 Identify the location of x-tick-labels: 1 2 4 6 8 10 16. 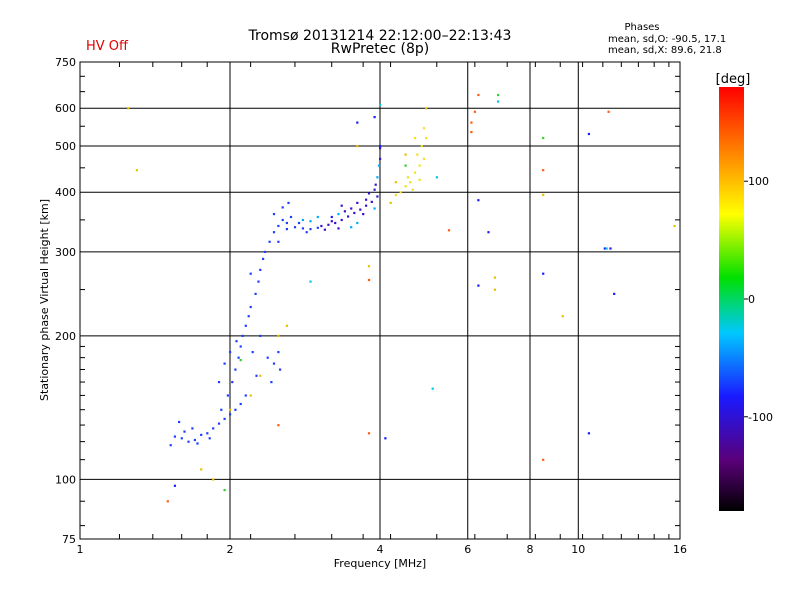
(382, 549).